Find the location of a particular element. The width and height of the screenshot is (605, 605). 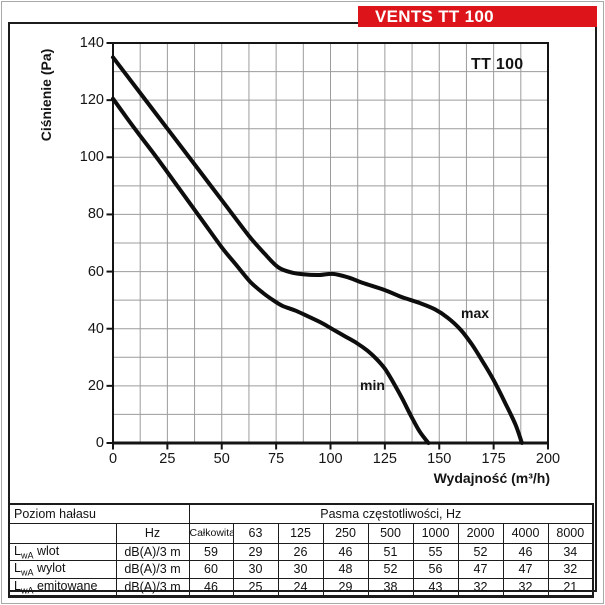

table-header-freq-4000: 4000 is located at coordinates (525, 533).